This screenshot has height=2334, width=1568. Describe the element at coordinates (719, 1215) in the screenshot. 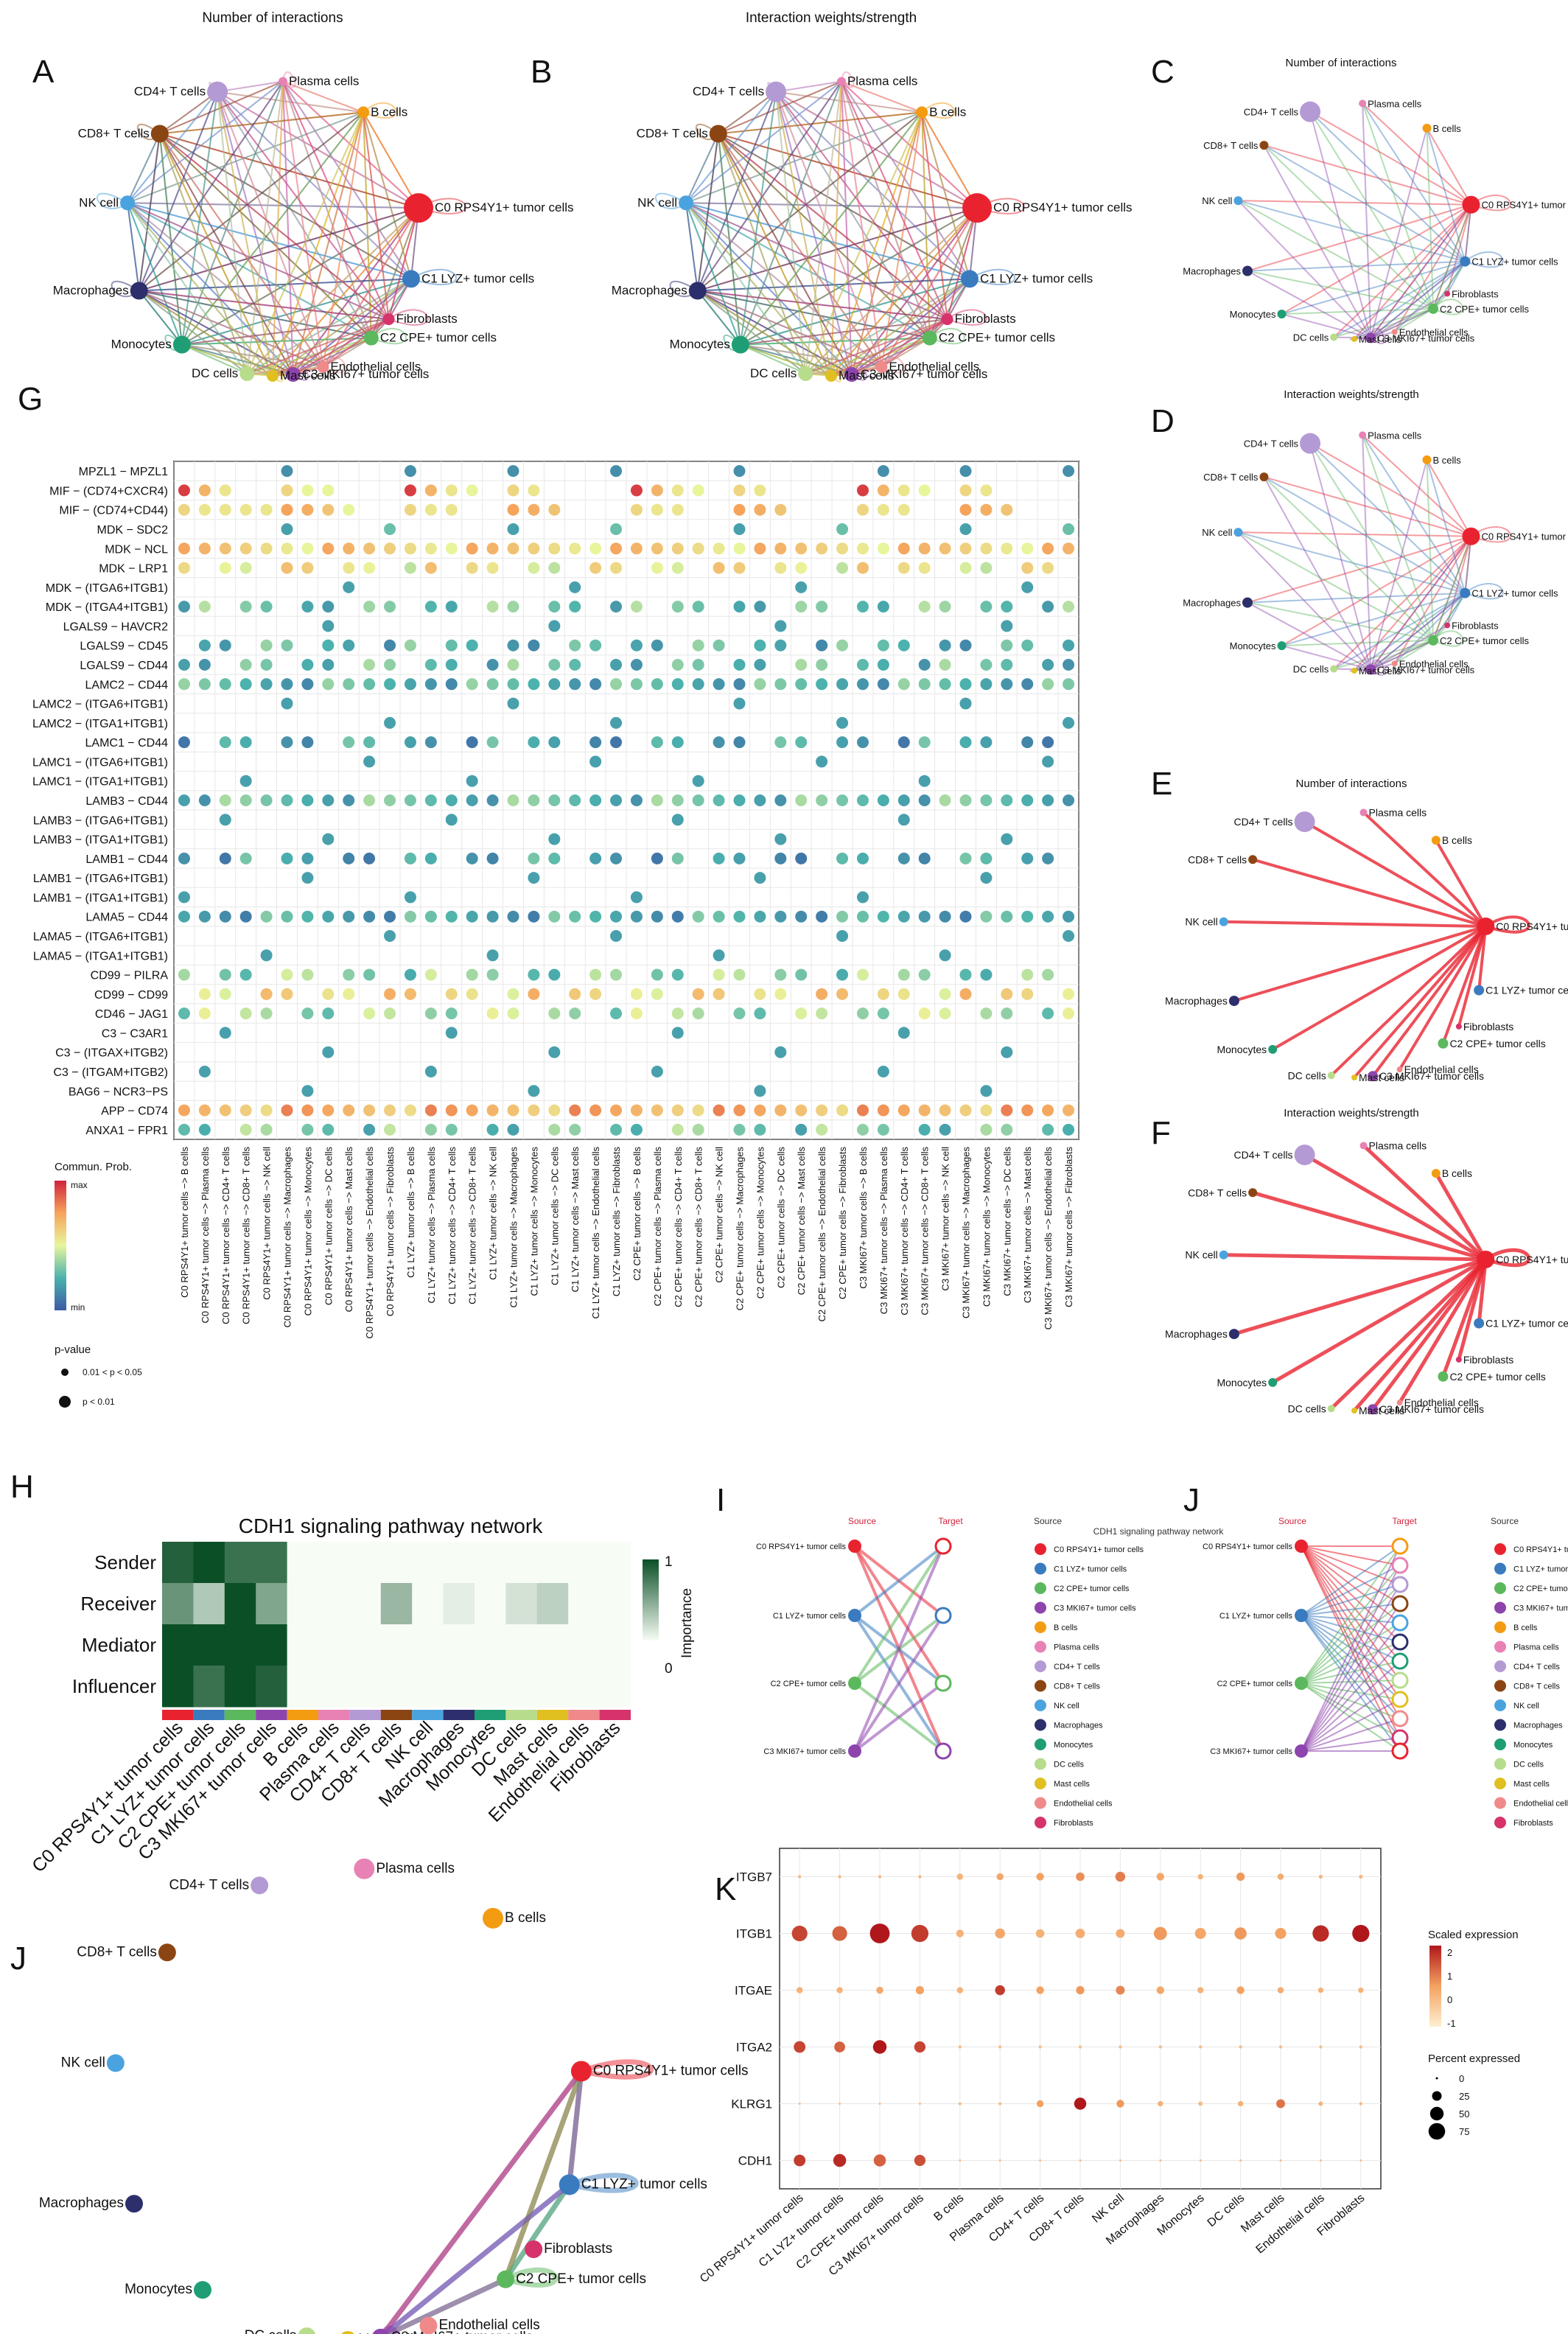

I see `g-column-label: C2 CPE+ tumor cells −> NK cell` at that location.